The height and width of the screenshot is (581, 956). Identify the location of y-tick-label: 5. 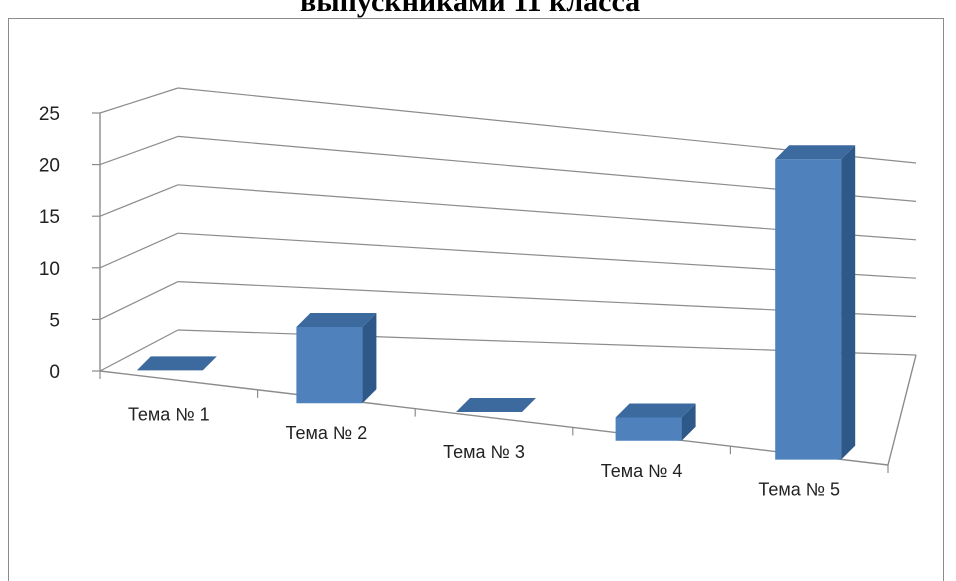
(54, 320).